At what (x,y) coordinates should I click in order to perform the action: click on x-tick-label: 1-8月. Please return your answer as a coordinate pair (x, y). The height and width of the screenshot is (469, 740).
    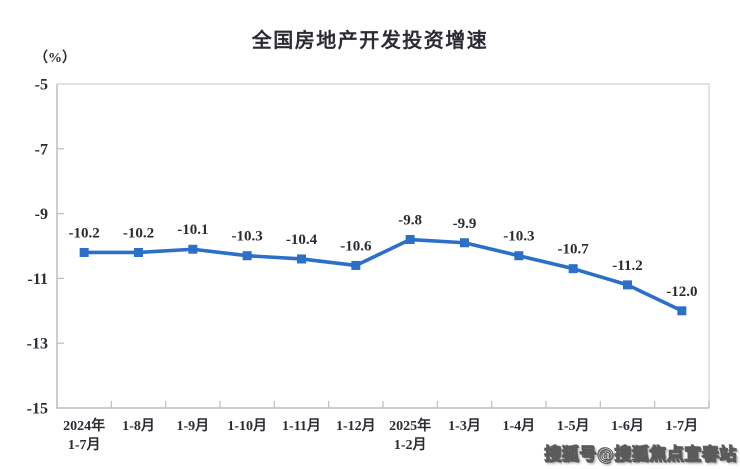
    Looking at the image, I should click on (138, 426).